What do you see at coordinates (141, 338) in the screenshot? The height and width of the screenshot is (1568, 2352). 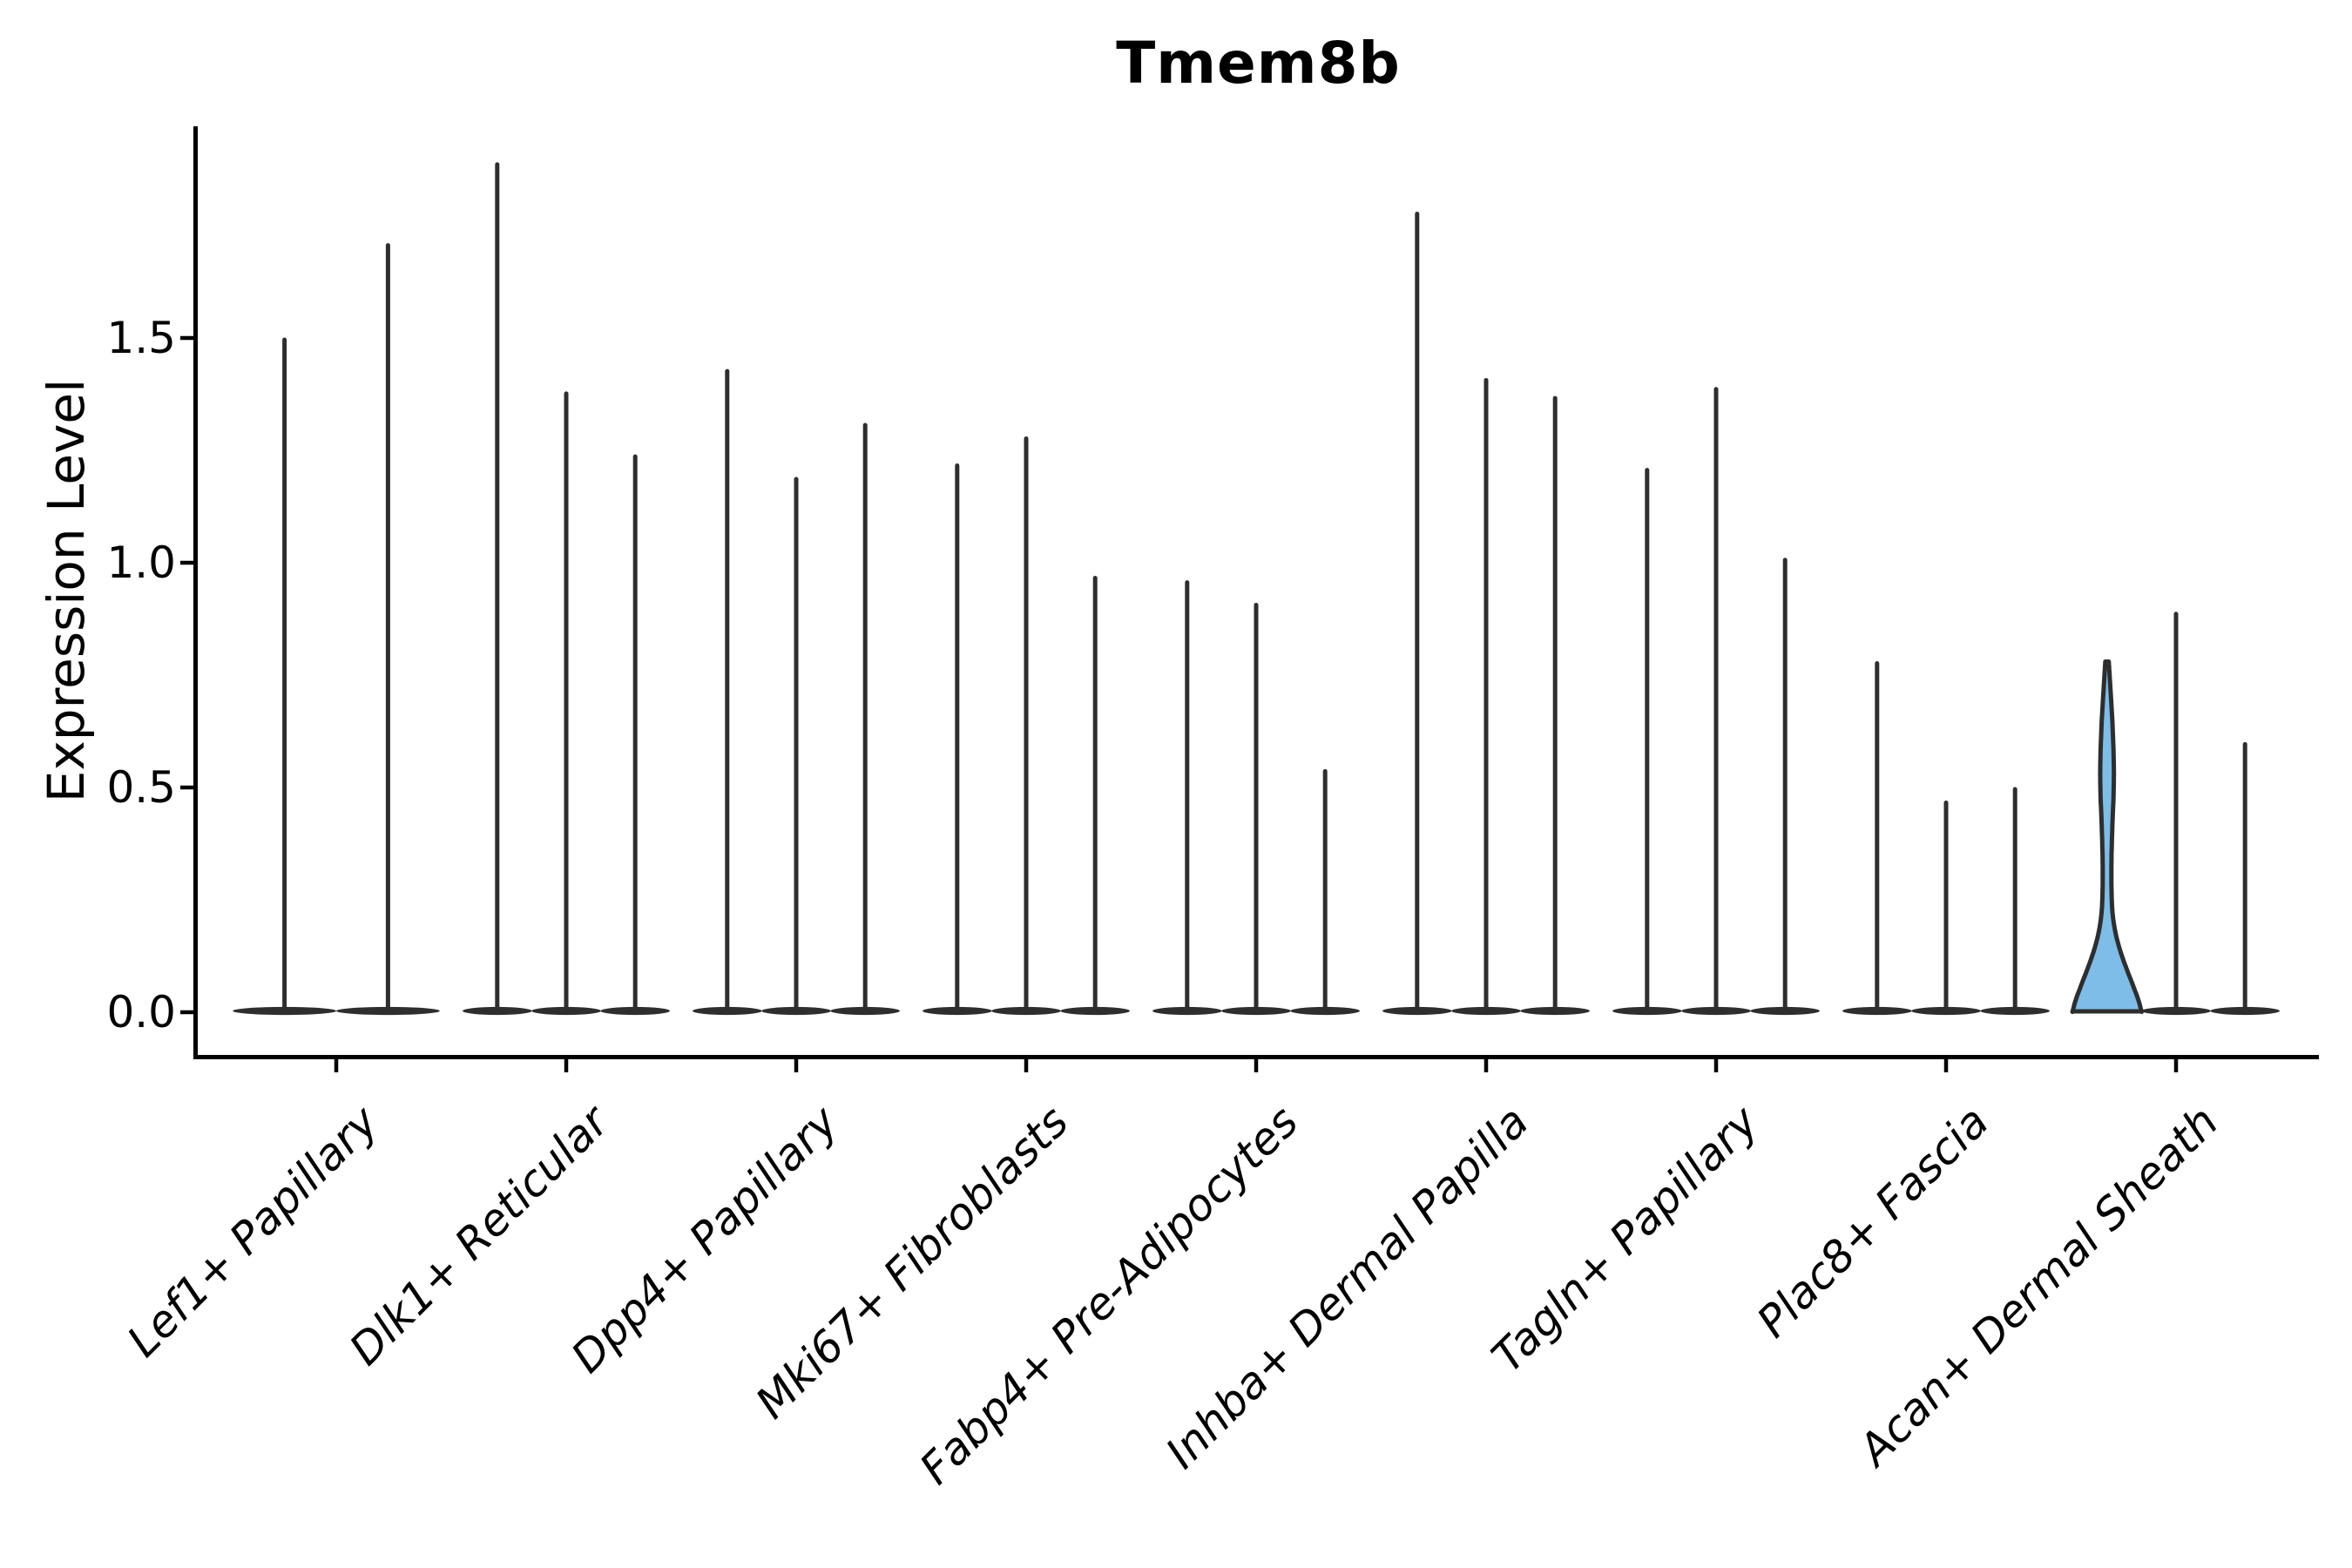 I see `y-tick-label: 1.5` at bounding box center [141, 338].